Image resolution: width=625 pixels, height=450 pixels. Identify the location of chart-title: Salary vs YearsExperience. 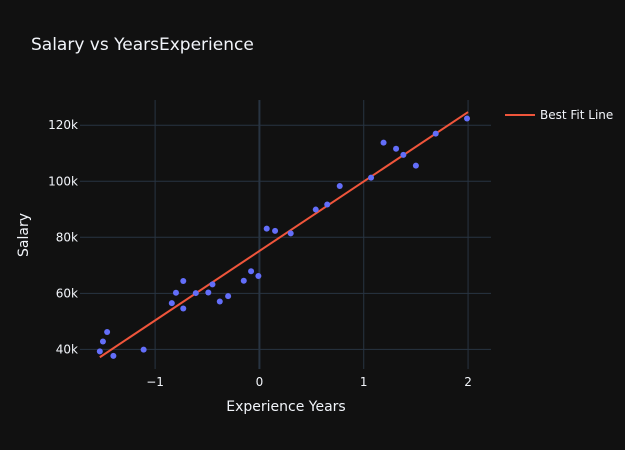
(142, 45).